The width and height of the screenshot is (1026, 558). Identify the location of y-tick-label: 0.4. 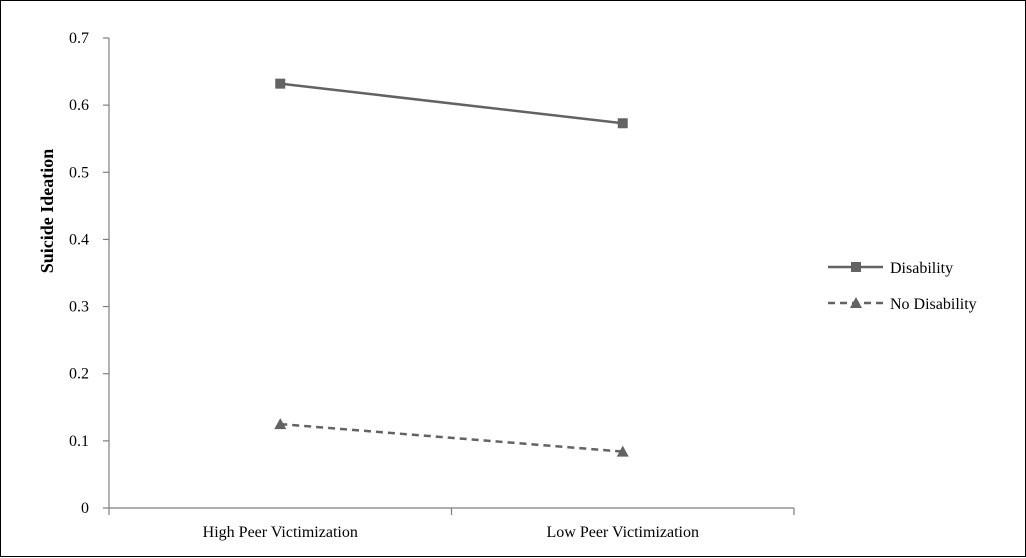
(79, 239).